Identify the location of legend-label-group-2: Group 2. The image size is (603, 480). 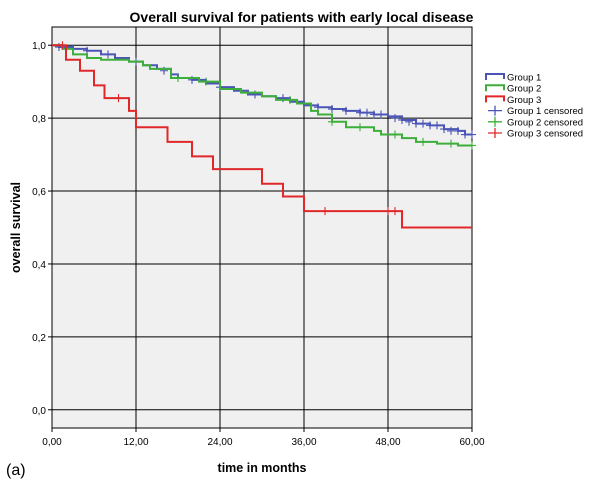
(524, 89).